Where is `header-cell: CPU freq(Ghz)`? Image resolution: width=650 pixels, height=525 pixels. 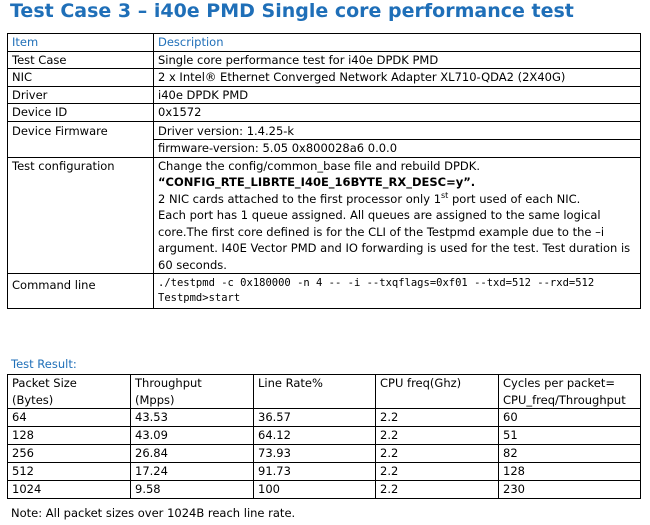
header-cell: CPU freq(Ghz) is located at coordinates (437, 391).